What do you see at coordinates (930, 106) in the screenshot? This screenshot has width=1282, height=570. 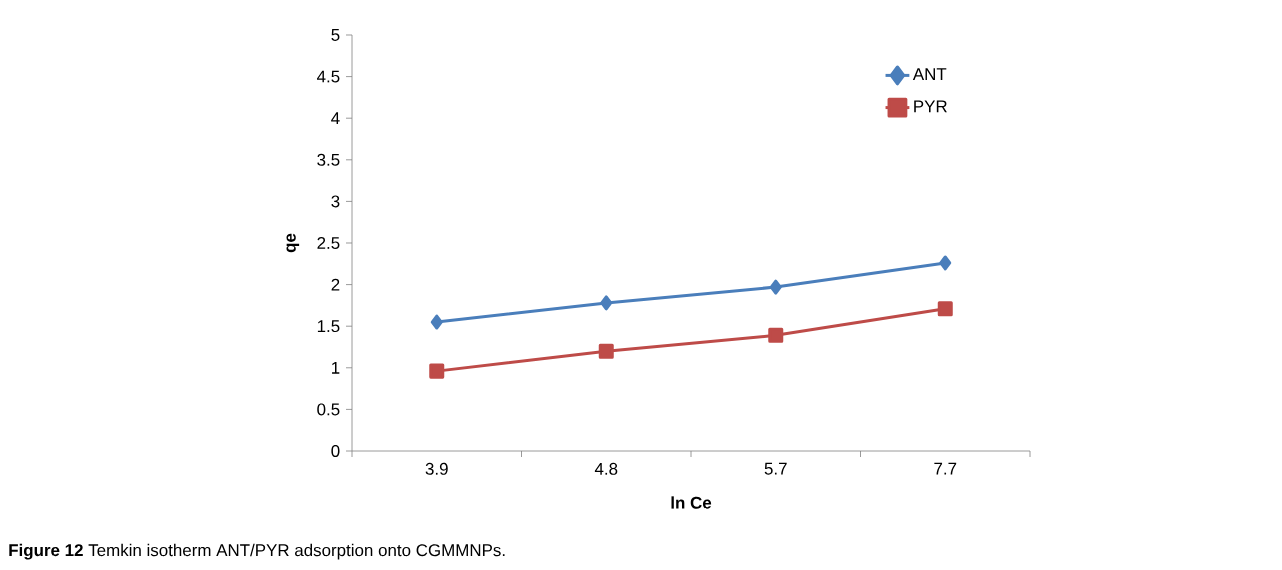 I see `legend-label: PYR` at bounding box center [930, 106].